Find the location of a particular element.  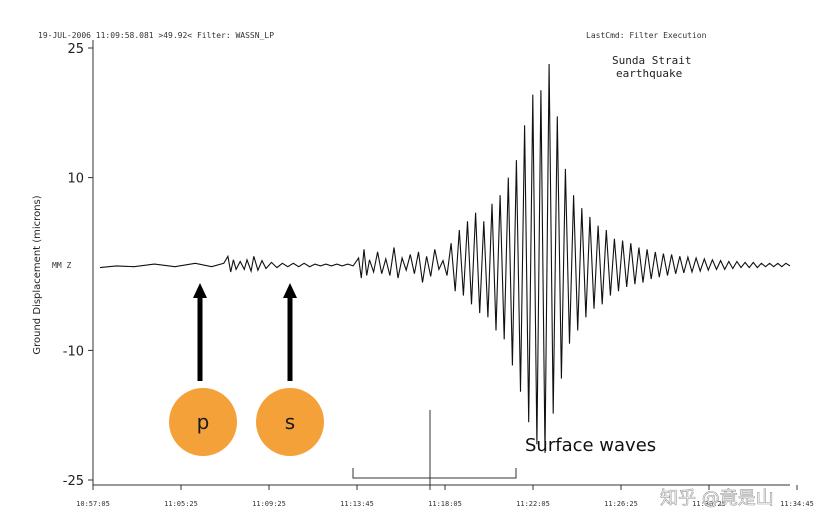

s-wave-marker is located at coordinates (290, 422).